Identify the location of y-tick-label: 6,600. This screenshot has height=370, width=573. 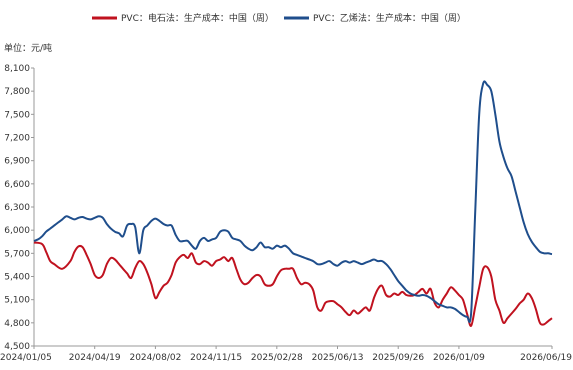
(17, 185).